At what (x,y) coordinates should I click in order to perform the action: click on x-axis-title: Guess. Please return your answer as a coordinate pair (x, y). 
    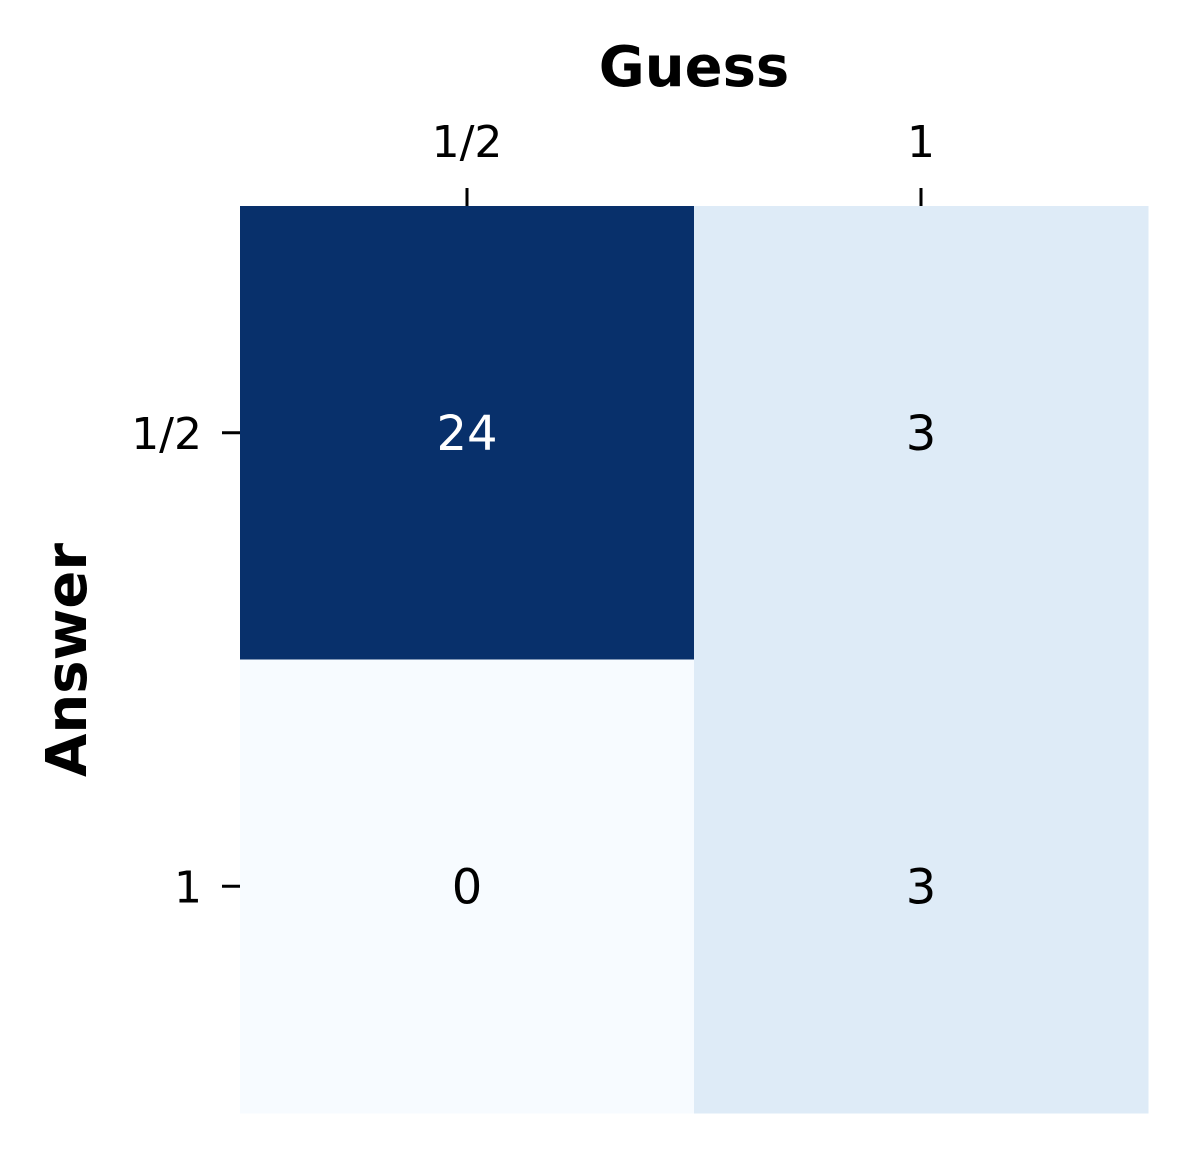
    Looking at the image, I should click on (694, 67).